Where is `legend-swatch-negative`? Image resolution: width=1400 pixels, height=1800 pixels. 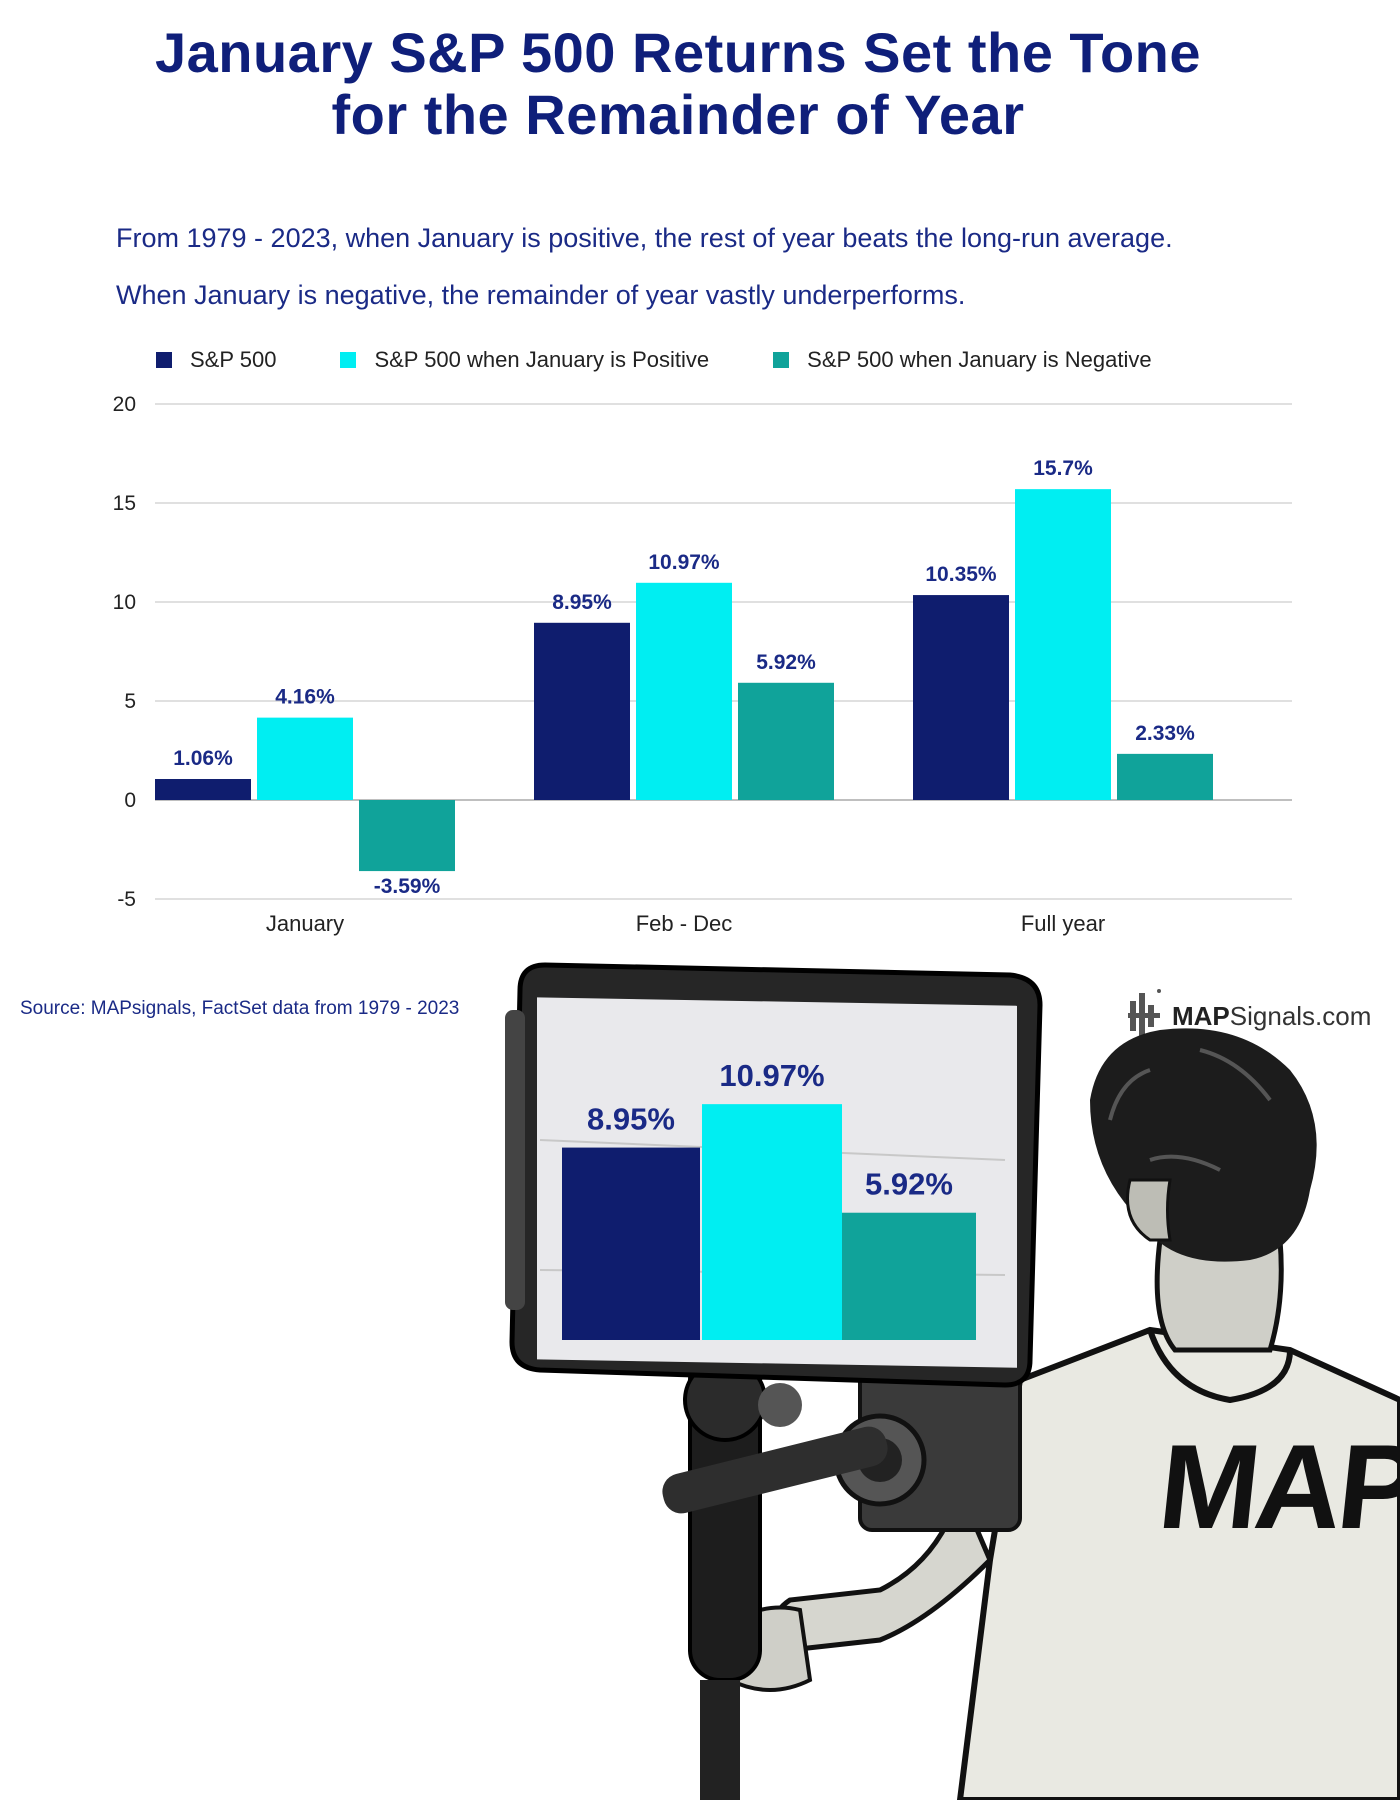 legend-swatch-negative is located at coordinates (781, 360).